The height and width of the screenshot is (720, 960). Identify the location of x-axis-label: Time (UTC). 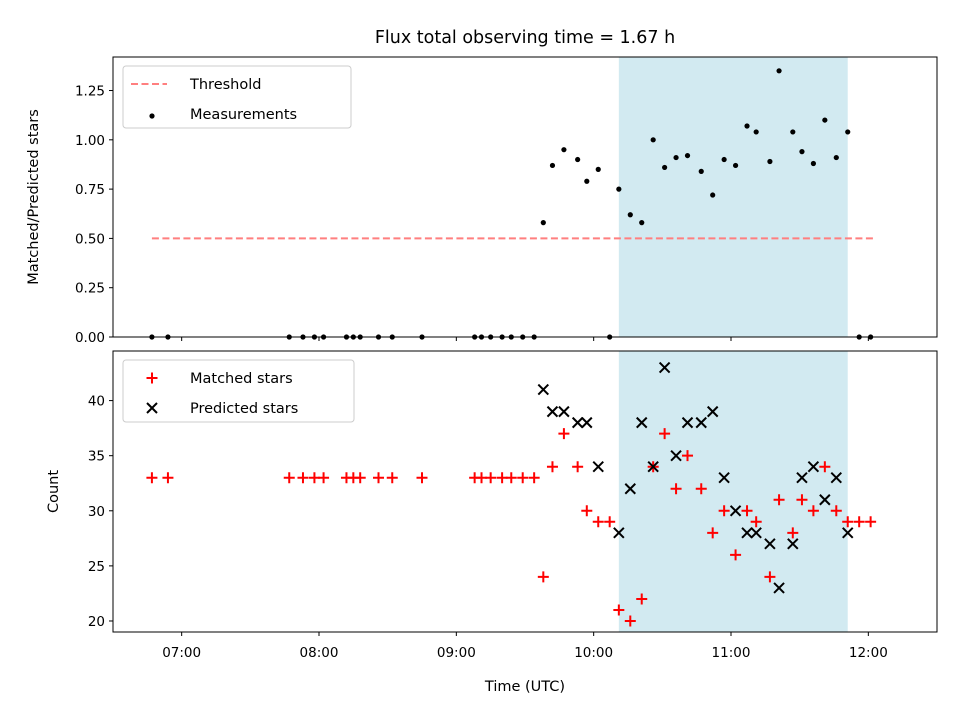
(524, 687).